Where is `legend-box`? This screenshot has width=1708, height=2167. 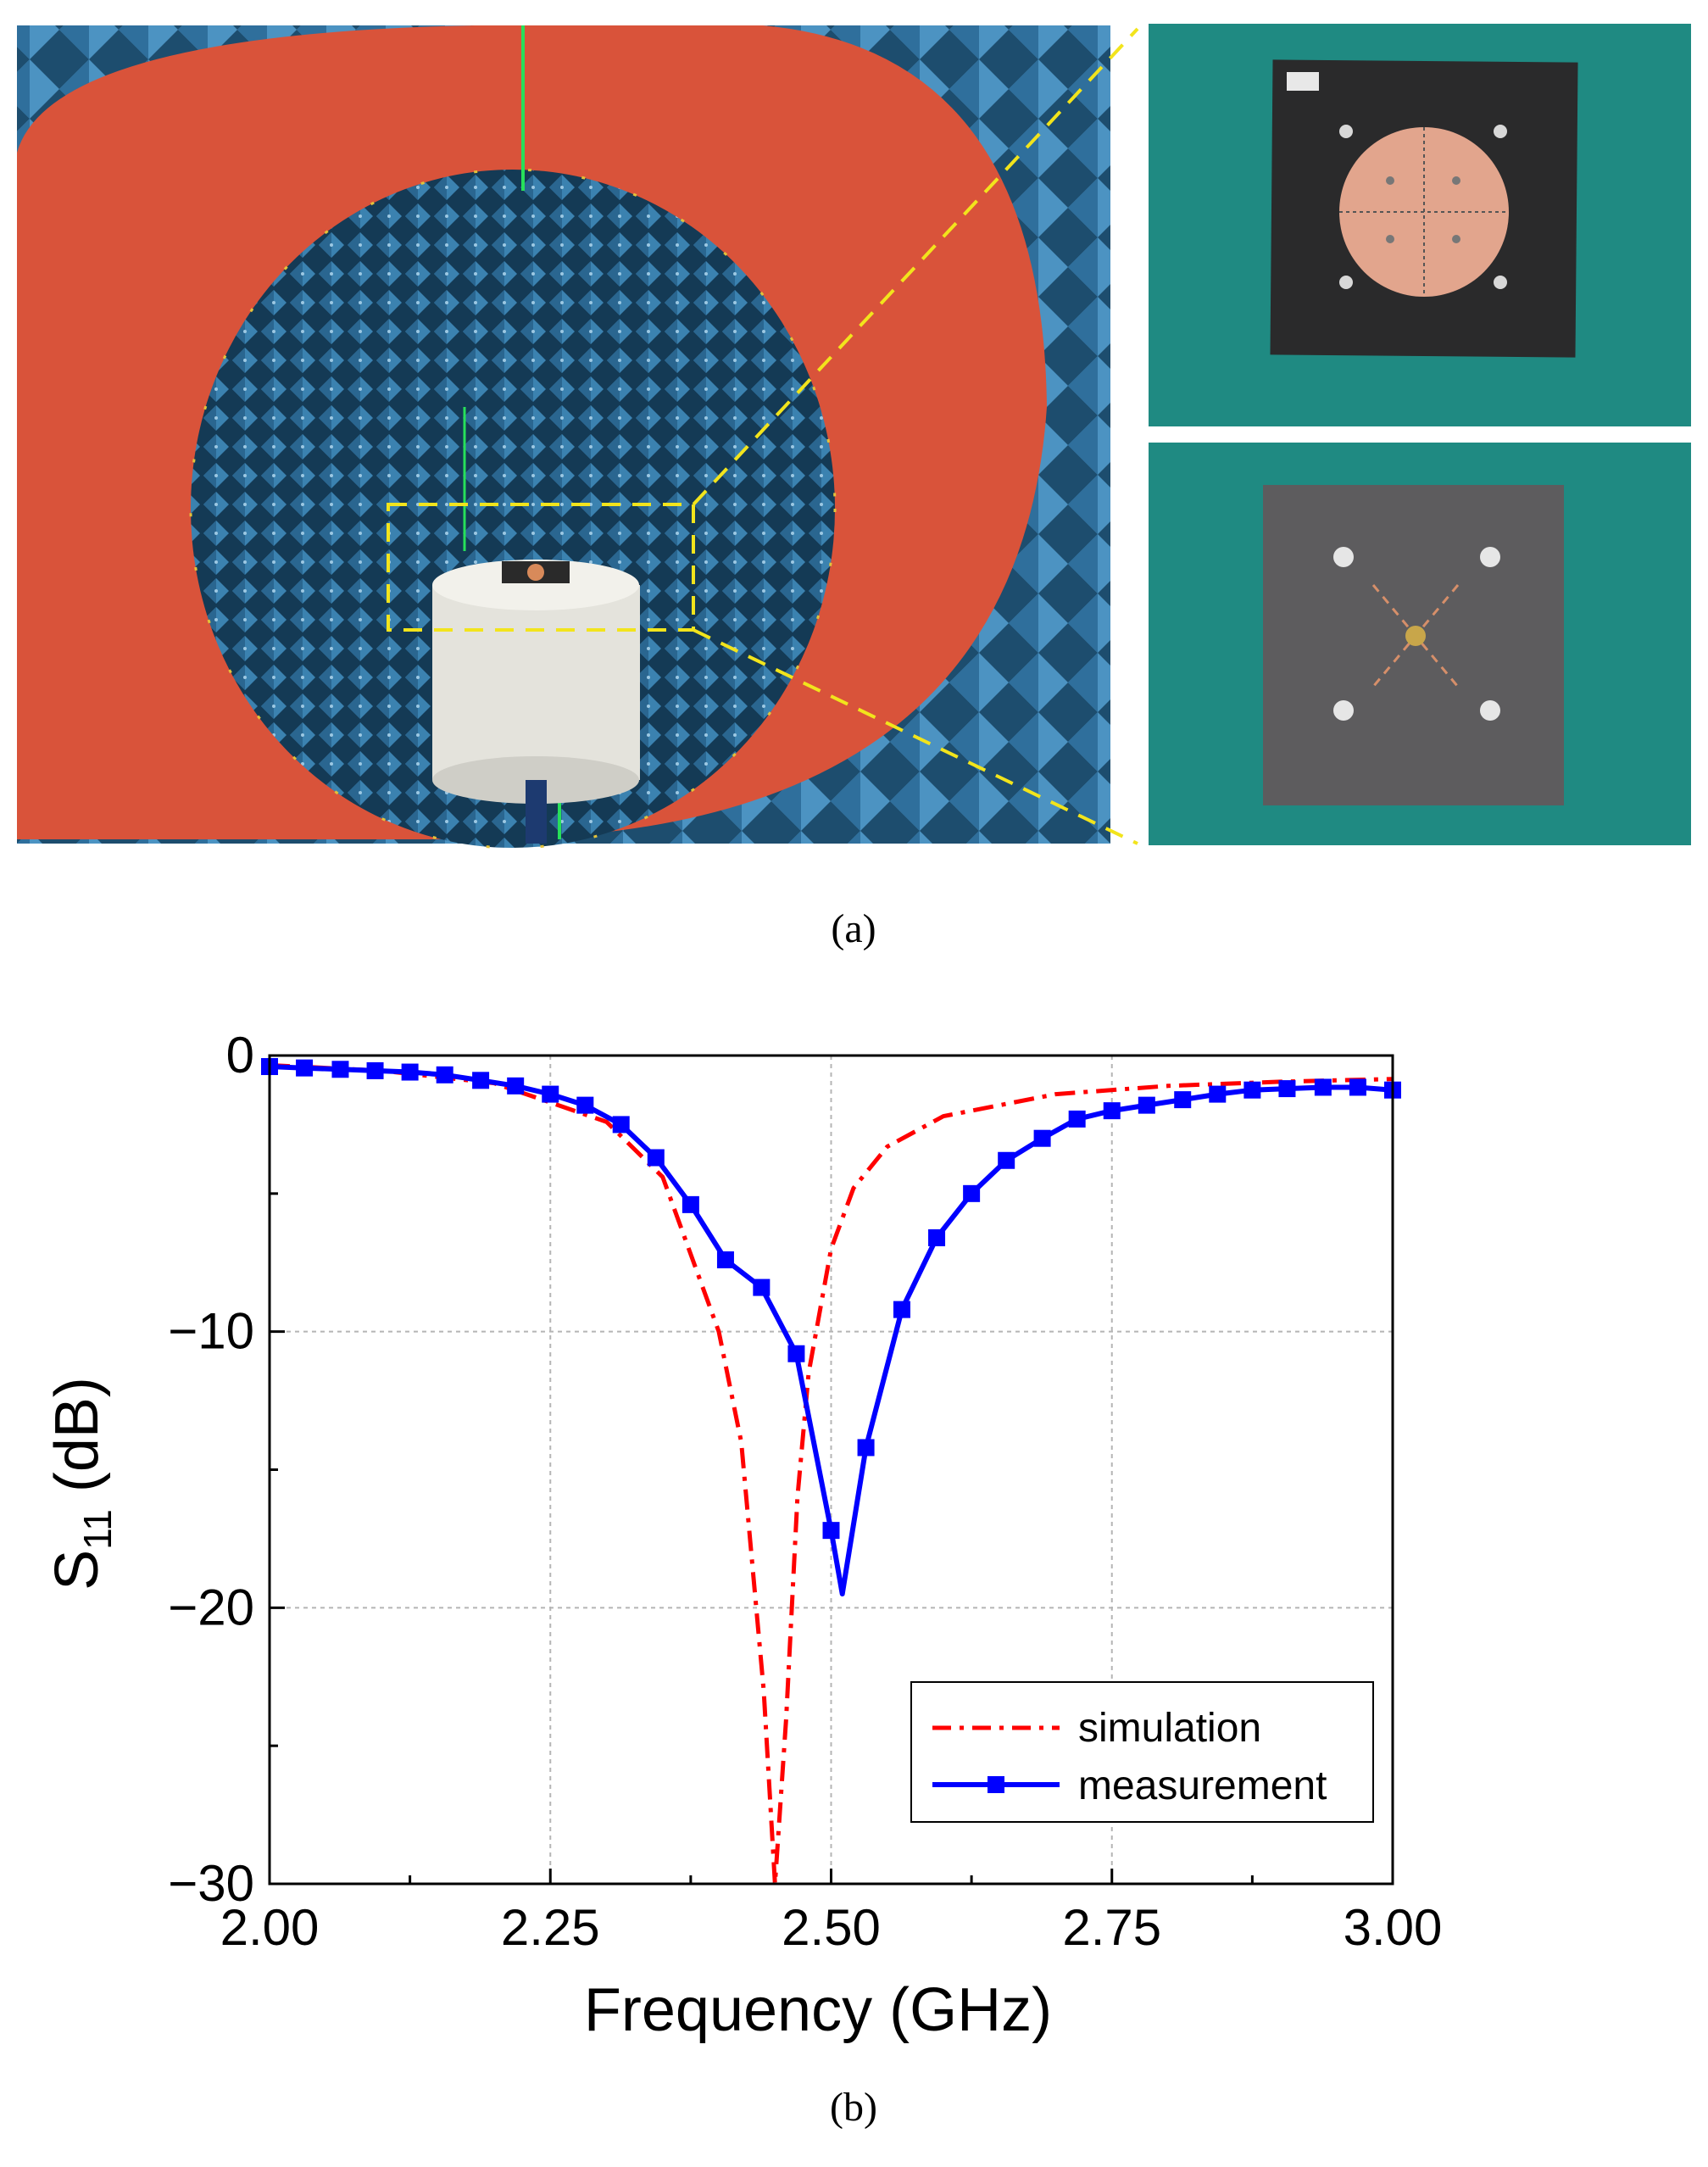 legend-box is located at coordinates (1142, 1752).